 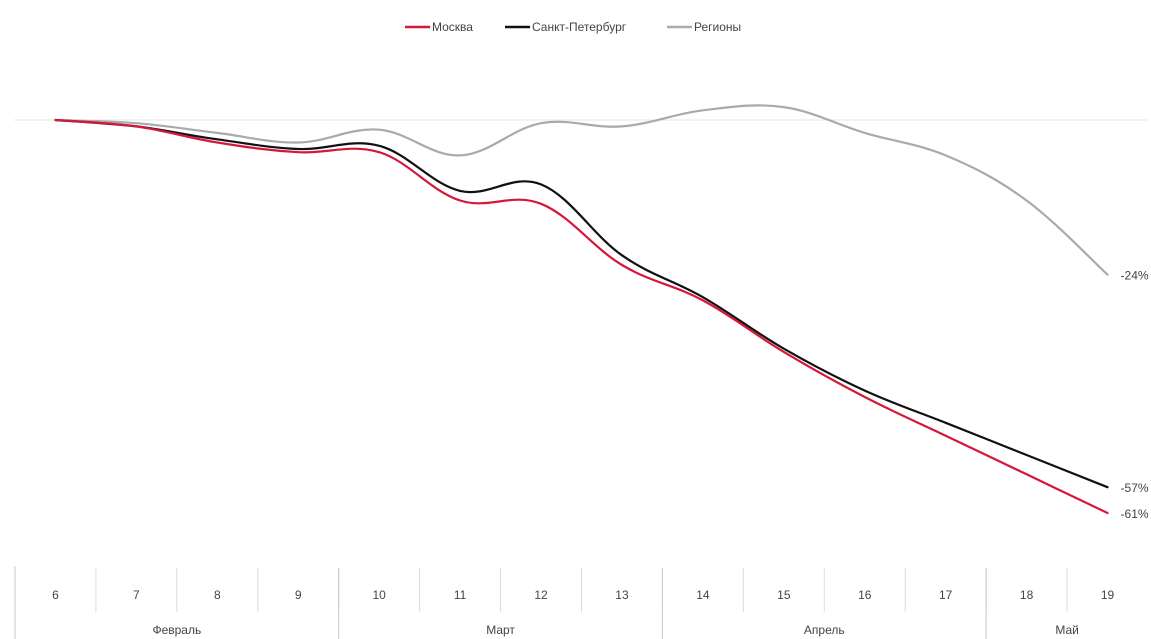 What do you see at coordinates (946, 595) in the screenshot?
I see `x-tick-label: 17` at bounding box center [946, 595].